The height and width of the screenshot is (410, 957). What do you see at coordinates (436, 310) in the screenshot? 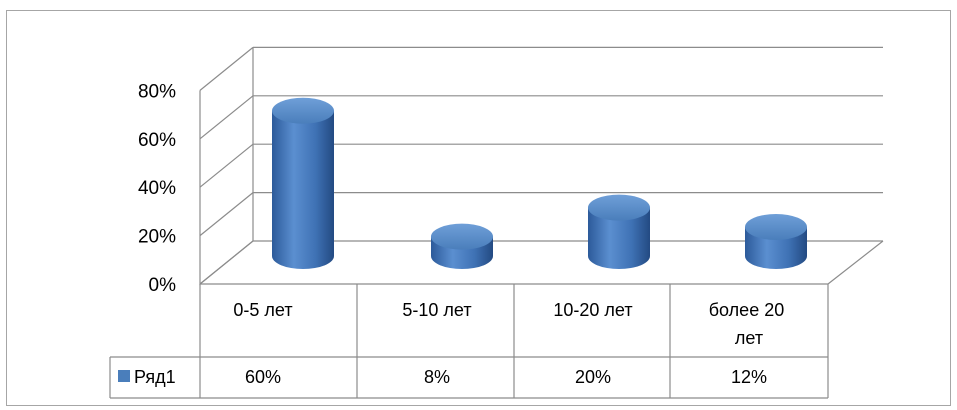
I see `category-label: 5-10 лет` at bounding box center [436, 310].